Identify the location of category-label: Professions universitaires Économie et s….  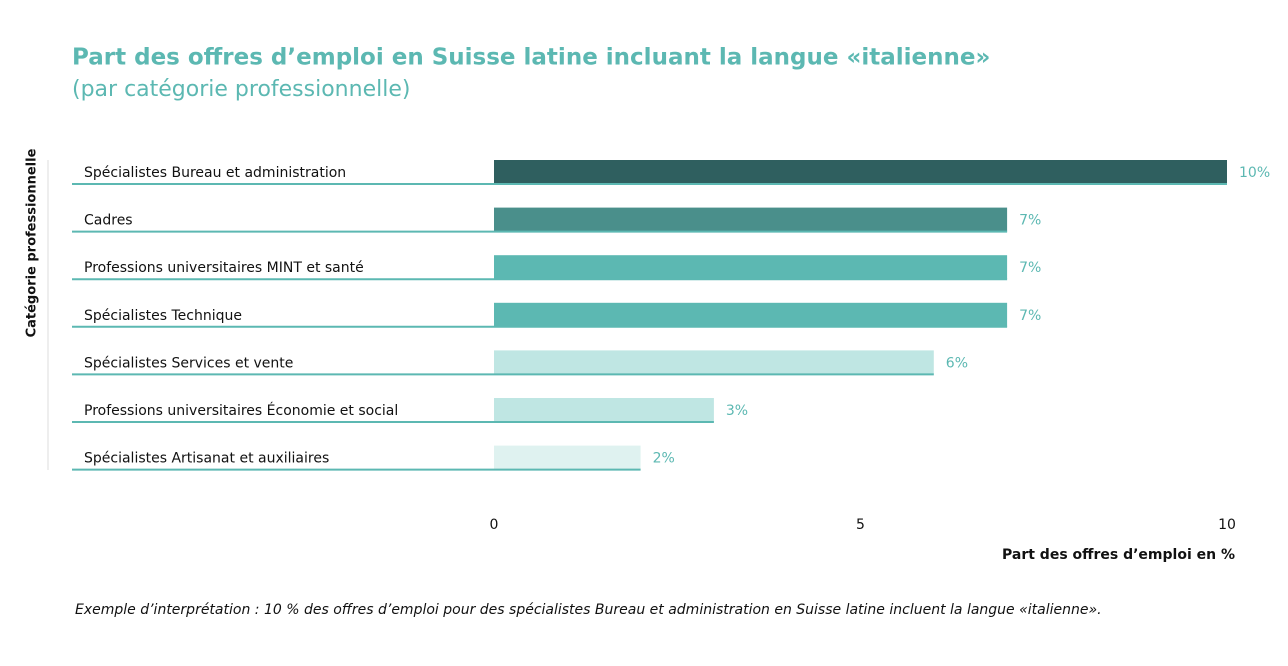
(241, 410).